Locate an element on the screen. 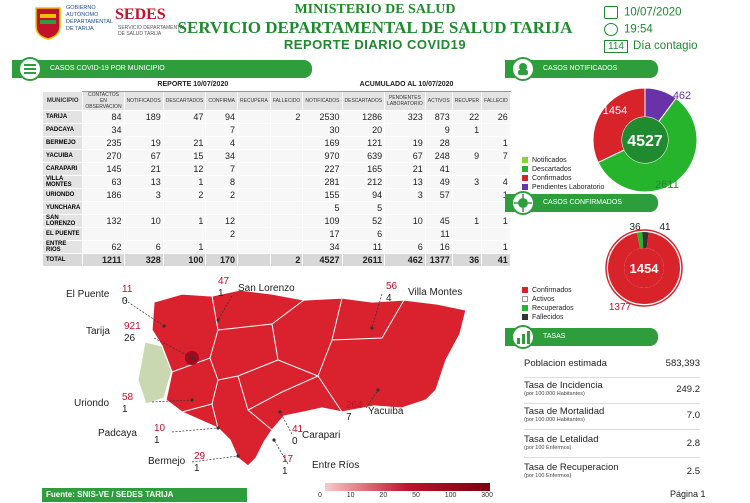 The width and height of the screenshot is (750, 503). notified-title: CASOS NOTIFICADOS is located at coordinates (580, 68).